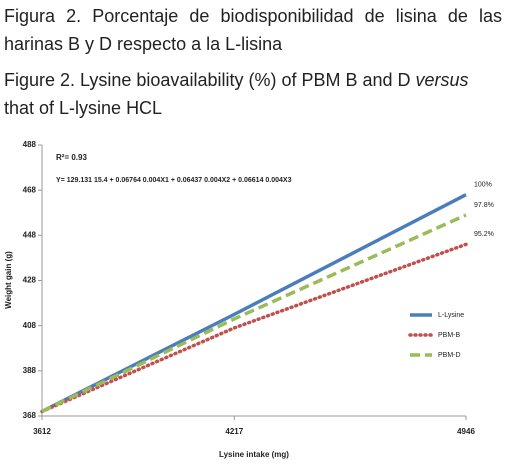  Describe the element at coordinates (42, 431) in the screenshot. I see `x-tick-label: 3612` at that location.